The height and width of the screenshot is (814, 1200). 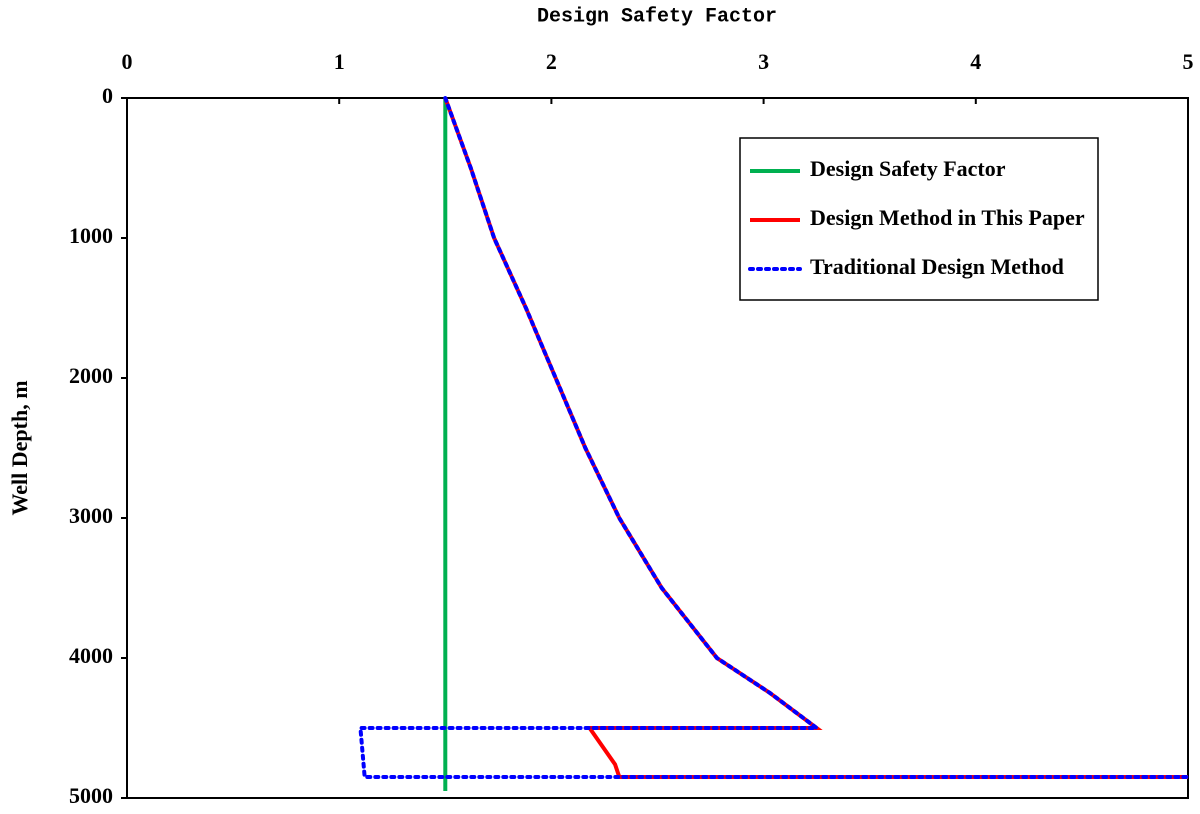 I want to click on y-tick-label: 2000, so click(x=91, y=375).